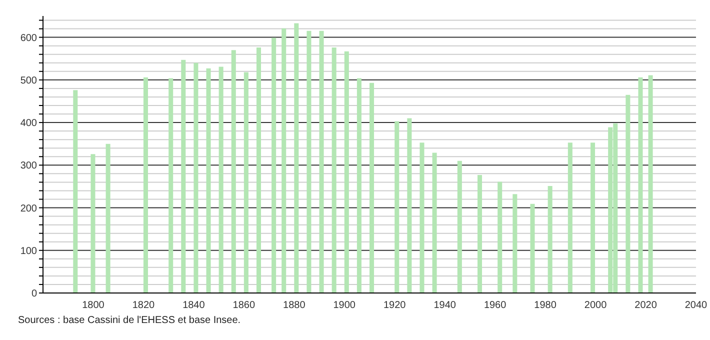  What do you see at coordinates (696, 306) in the screenshot?
I see `x-tick-label: 2040` at bounding box center [696, 306].